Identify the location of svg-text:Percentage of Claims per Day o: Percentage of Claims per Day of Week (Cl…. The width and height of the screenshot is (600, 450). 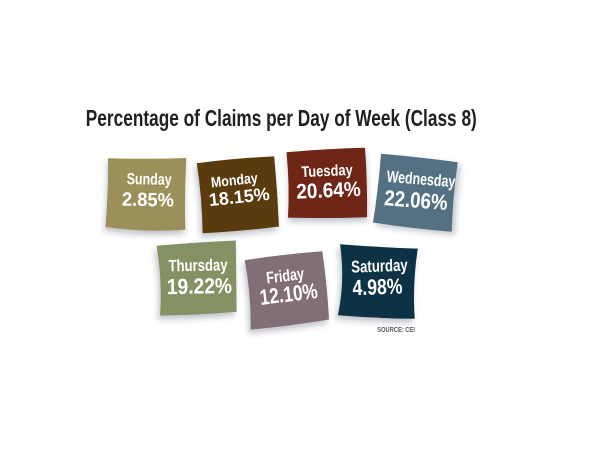
(281, 118).